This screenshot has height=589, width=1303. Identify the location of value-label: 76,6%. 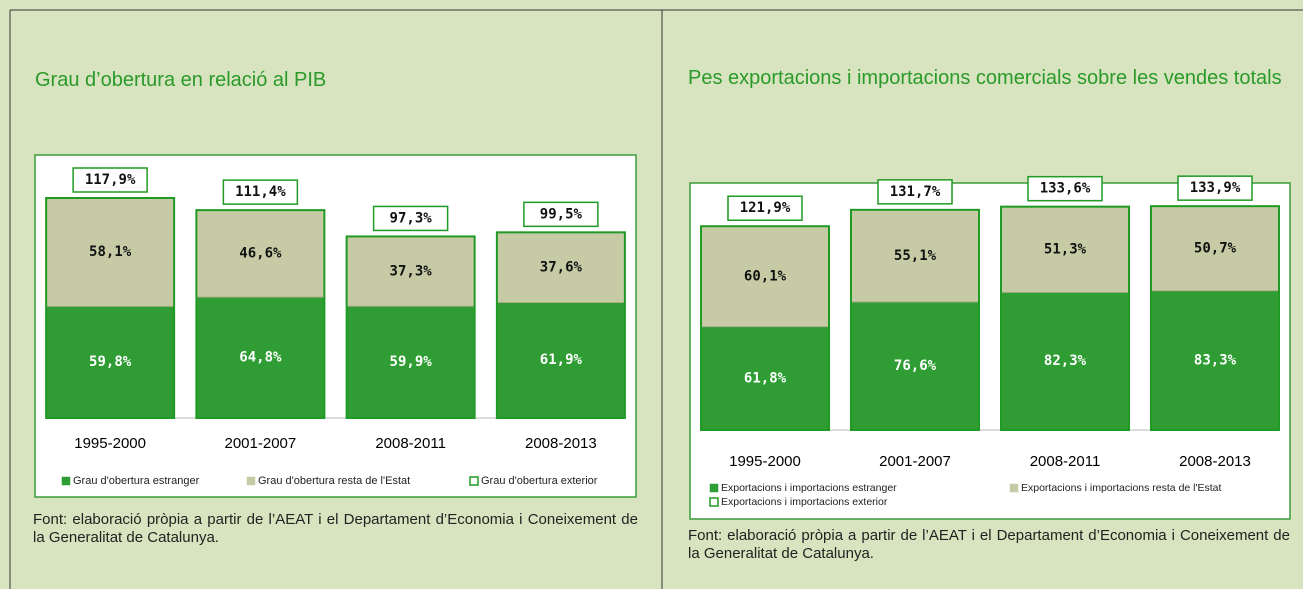
(915, 366).